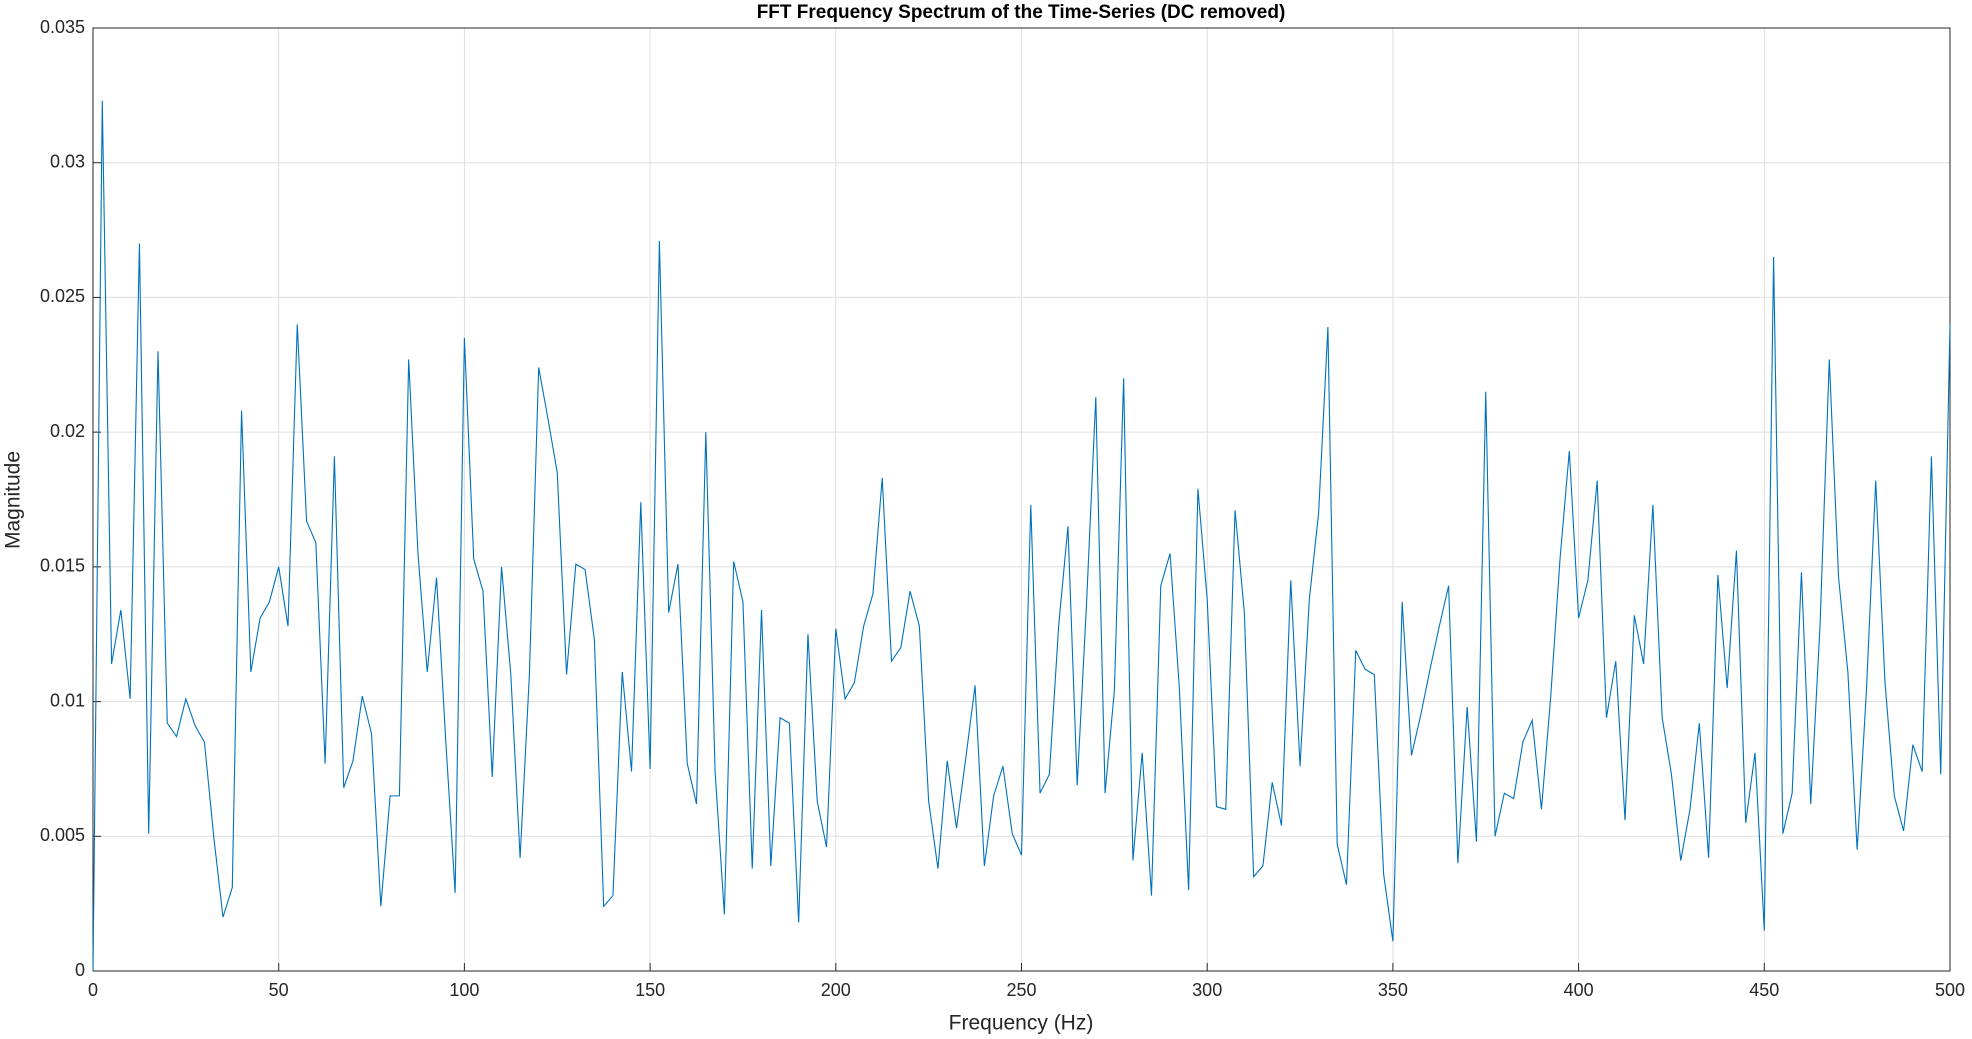 The height and width of the screenshot is (1039, 1972). What do you see at coordinates (279, 990) in the screenshot?
I see `x-tick-label: 50` at bounding box center [279, 990].